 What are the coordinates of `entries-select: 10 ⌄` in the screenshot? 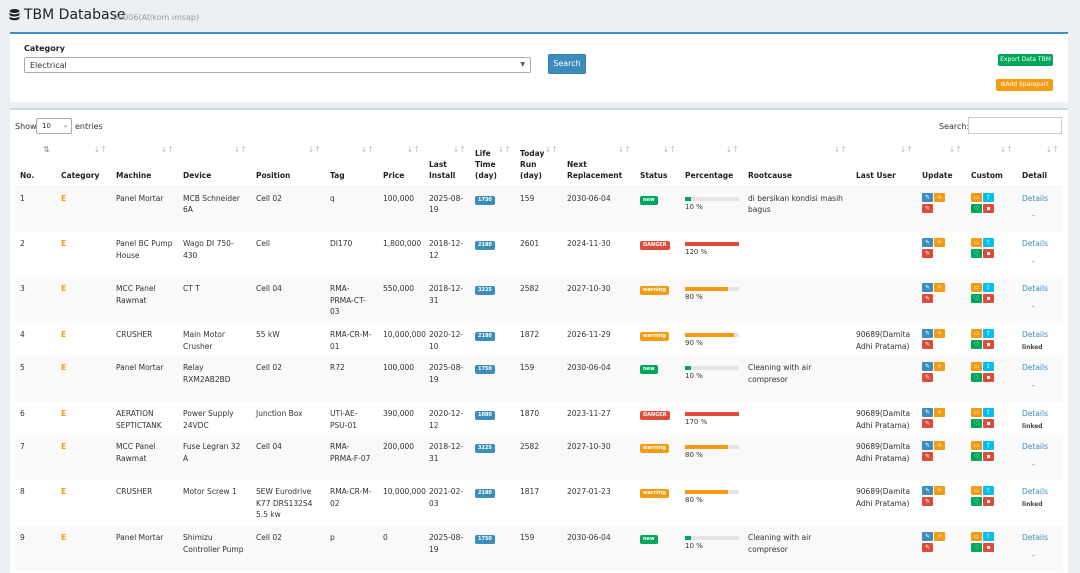 It's located at (54, 126).